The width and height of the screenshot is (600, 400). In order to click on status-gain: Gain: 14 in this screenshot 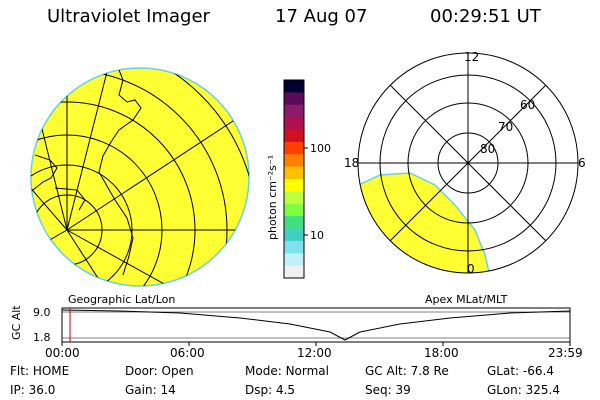, I will do `click(150, 390)`.